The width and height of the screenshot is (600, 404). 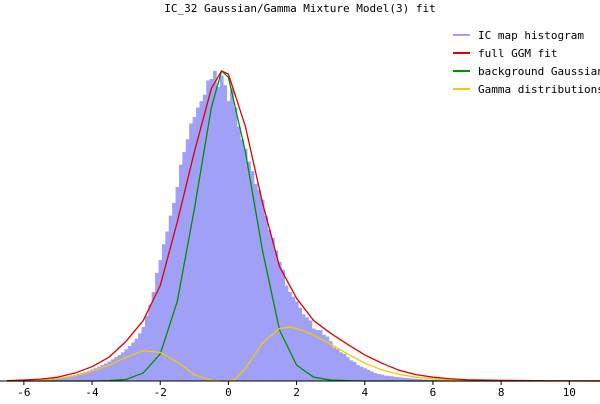 I want to click on x-tick-label: 8, so click(x=501, y=392).